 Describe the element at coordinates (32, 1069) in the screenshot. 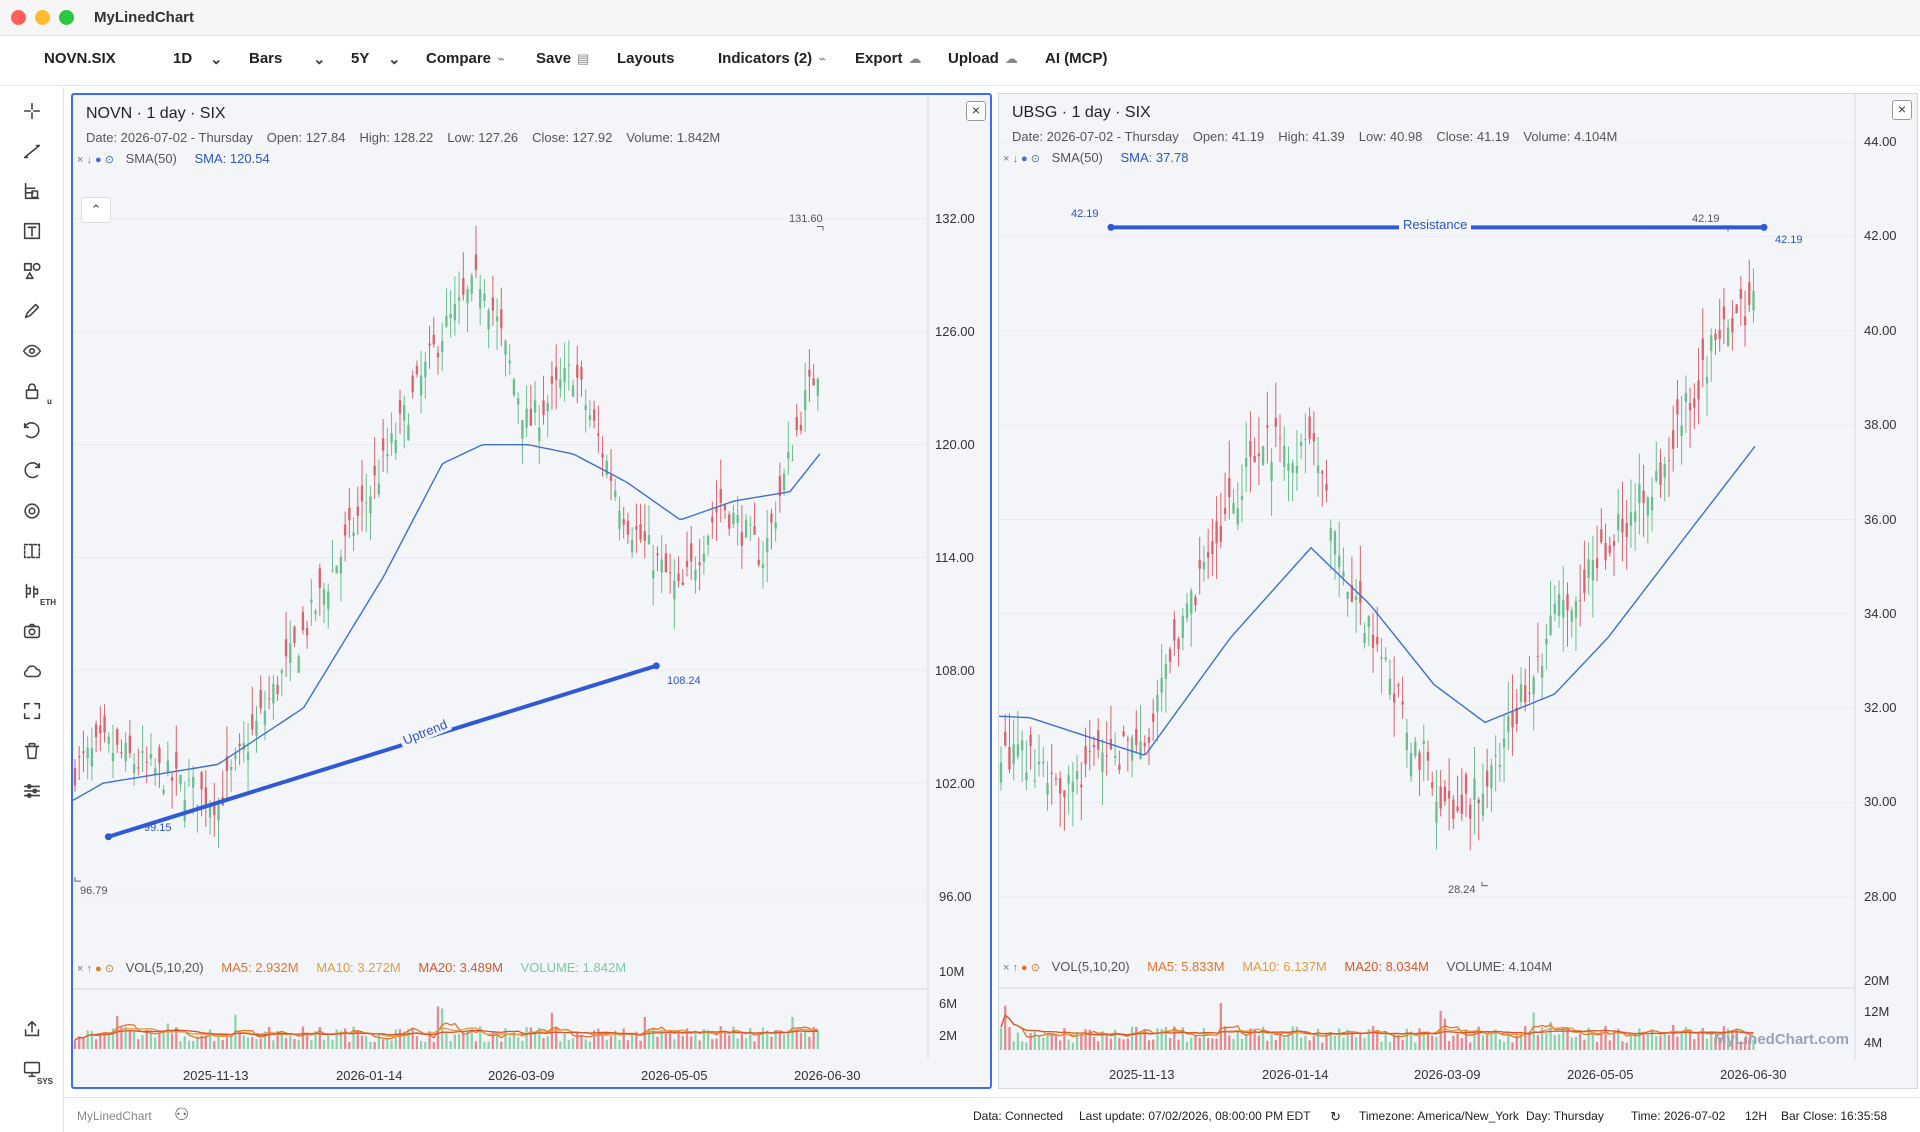

I see `system-monitor-button` at that location.